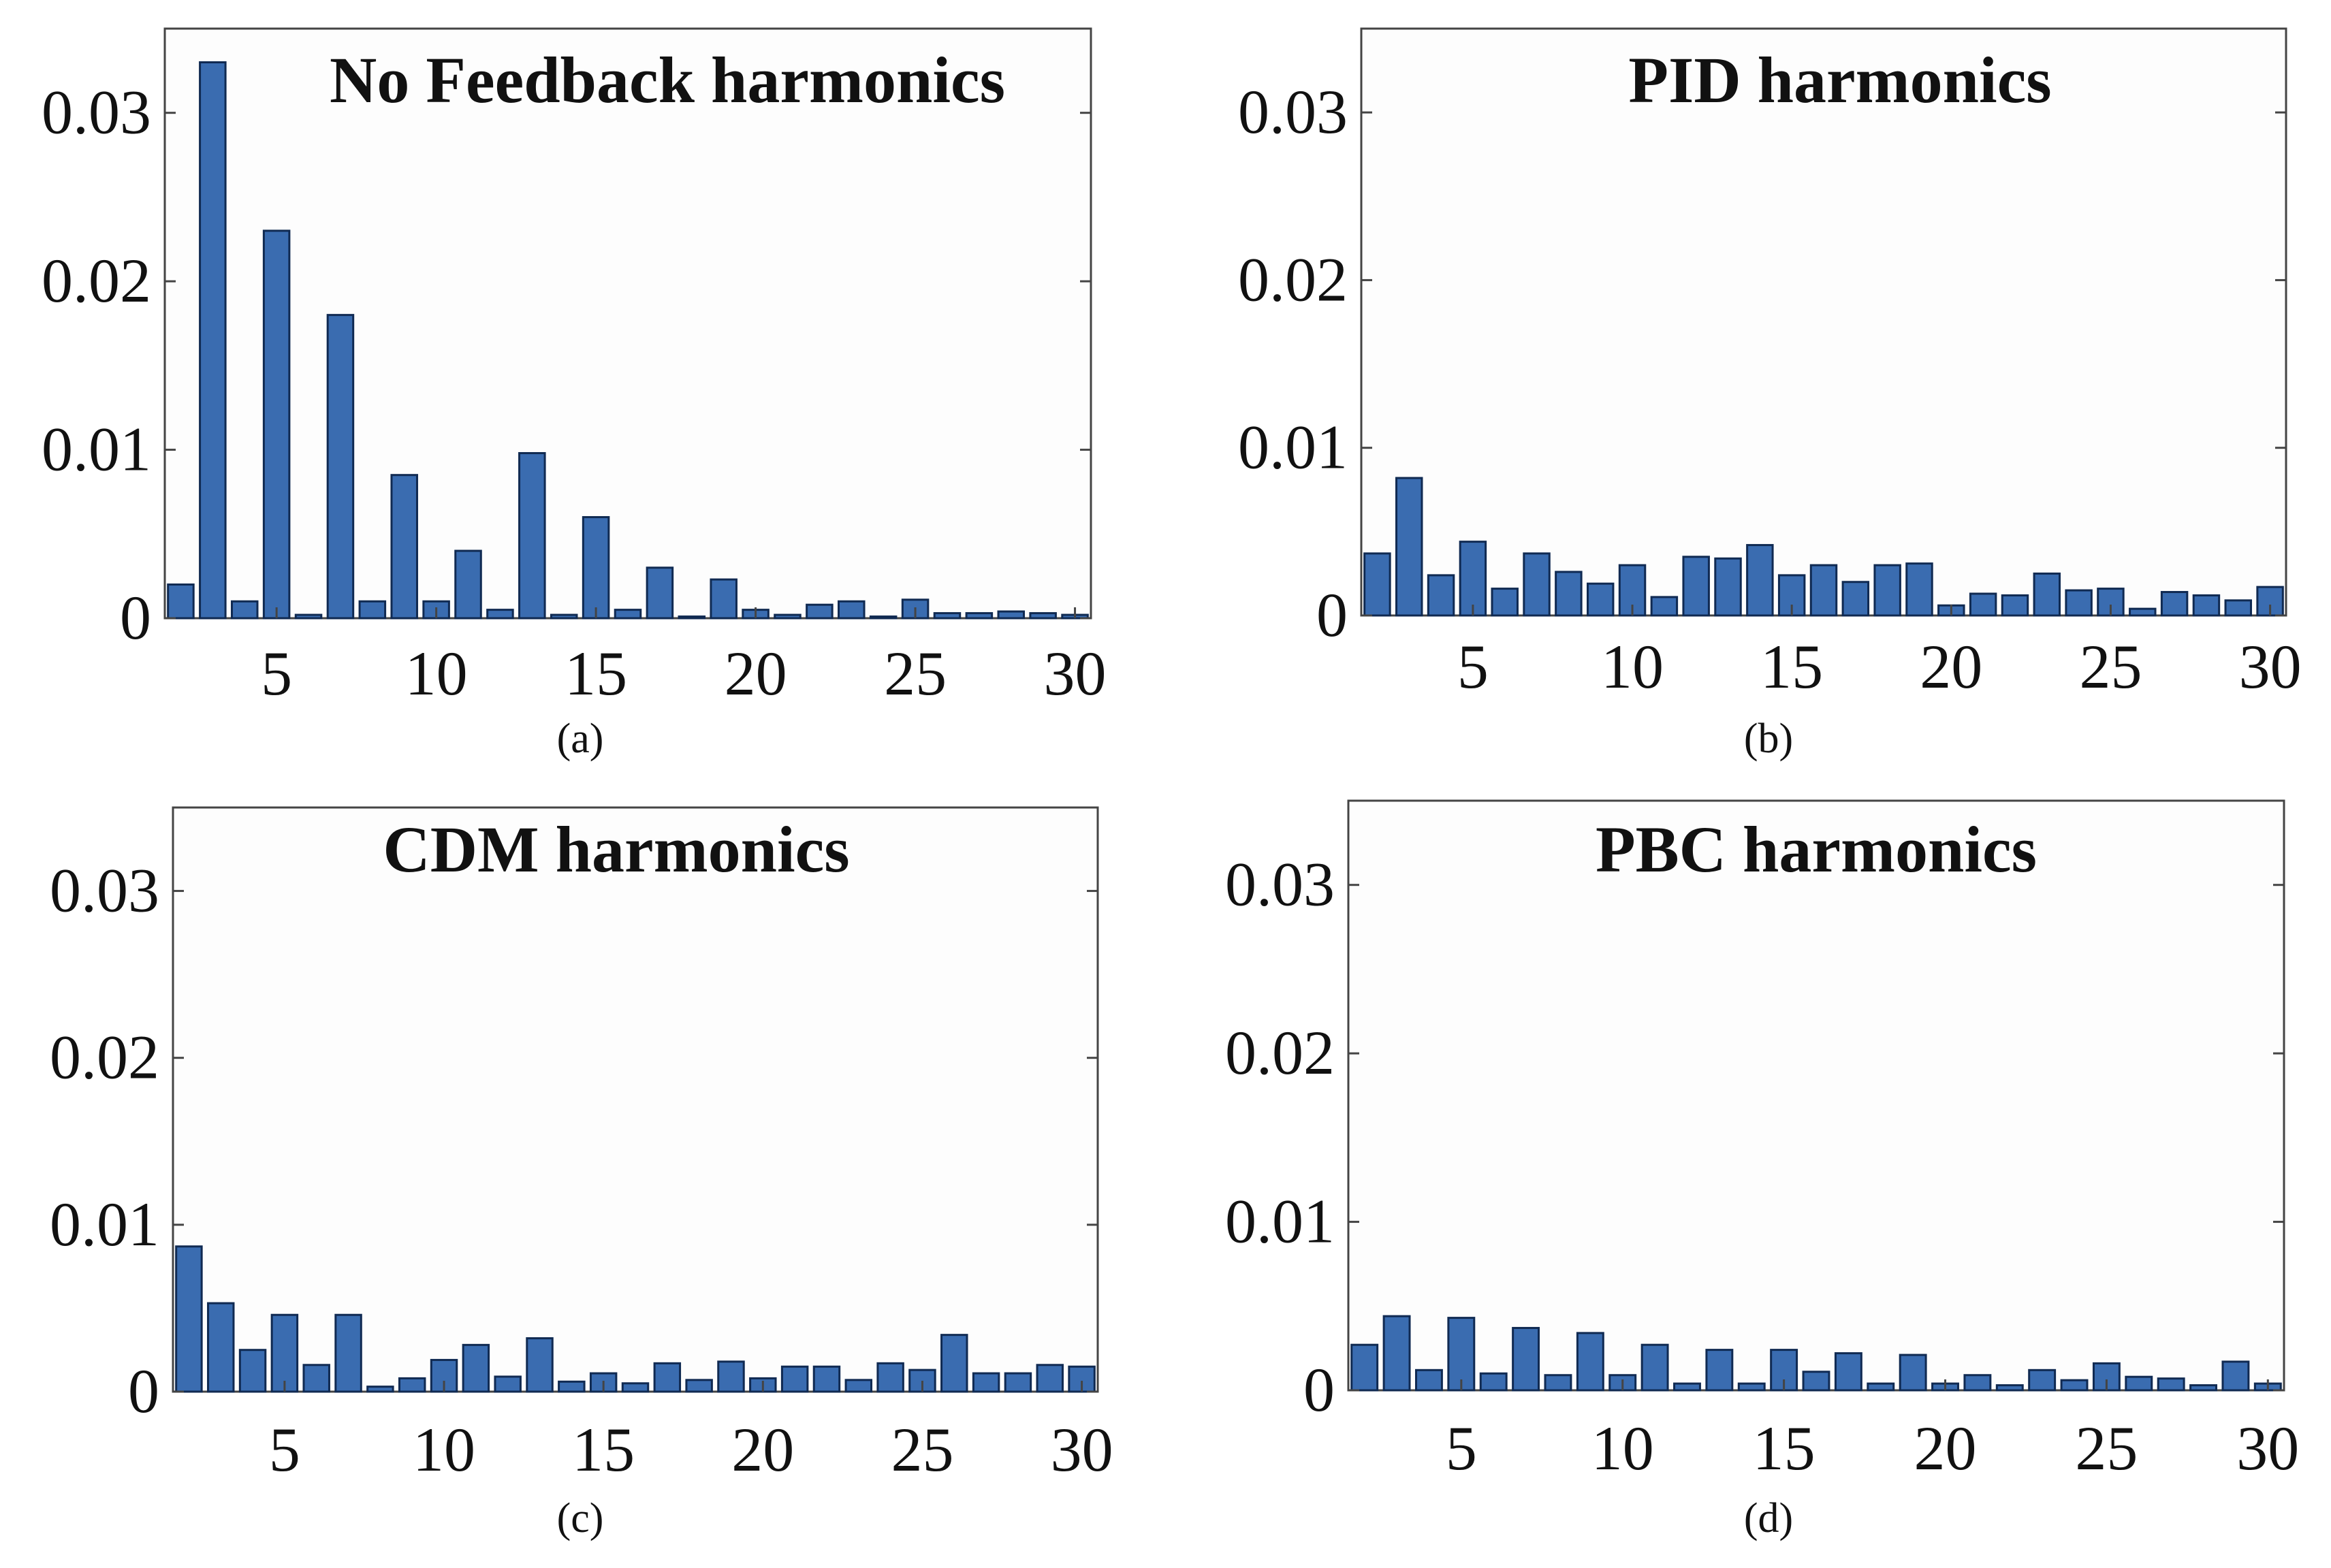 The width and height of the screenshot is (2331, 1568). What do you see at coordinates (1768, 739) in the screenshot?
I see `panel-caption: (b)` at bounding box center [1768, 739].